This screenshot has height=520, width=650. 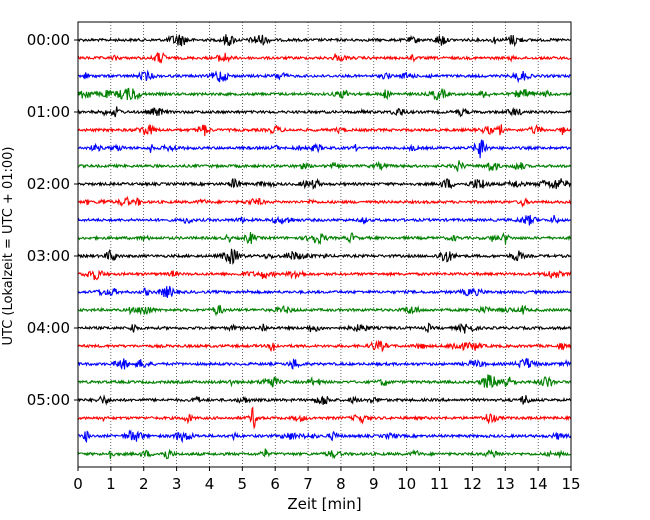 What do you see at coordinates (48, 328) in the screenshot?
I see `y-tick-label: 04:00` at bounding box center [48, 328].